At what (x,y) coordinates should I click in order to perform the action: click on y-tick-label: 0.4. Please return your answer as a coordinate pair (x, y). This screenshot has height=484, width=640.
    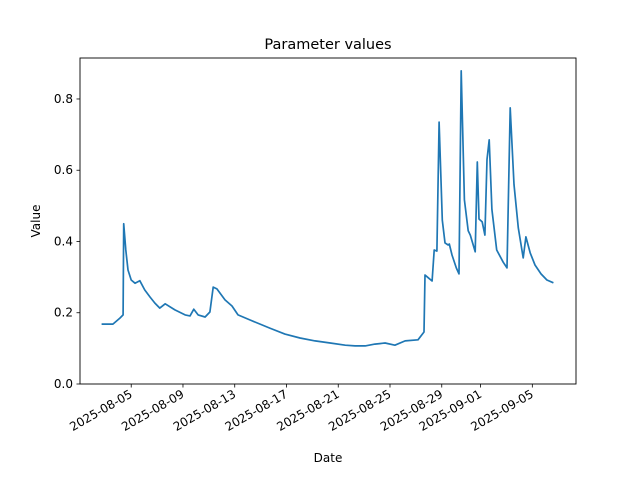
    Looking at the image, I should click on (63, 241).